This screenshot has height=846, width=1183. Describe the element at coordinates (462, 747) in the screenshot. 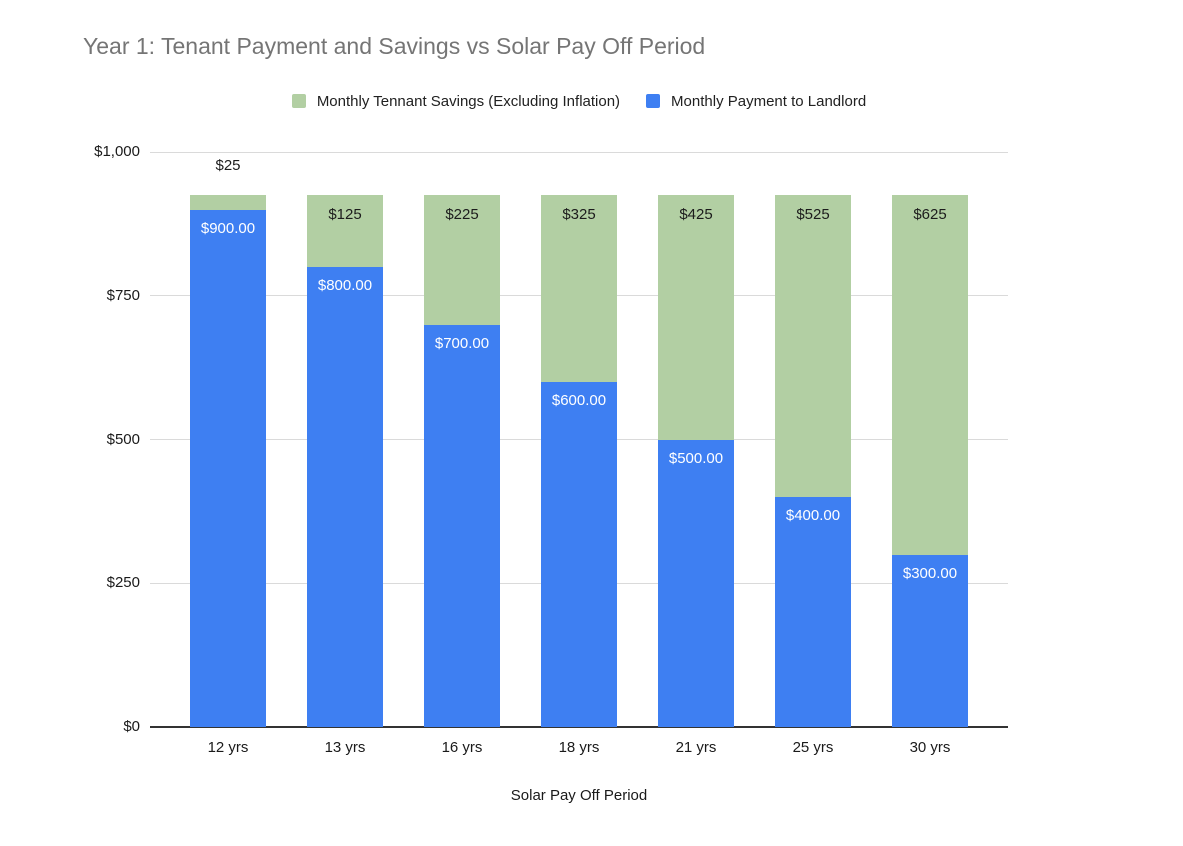

I see `x-tick-label: 16 yrs` at that location.